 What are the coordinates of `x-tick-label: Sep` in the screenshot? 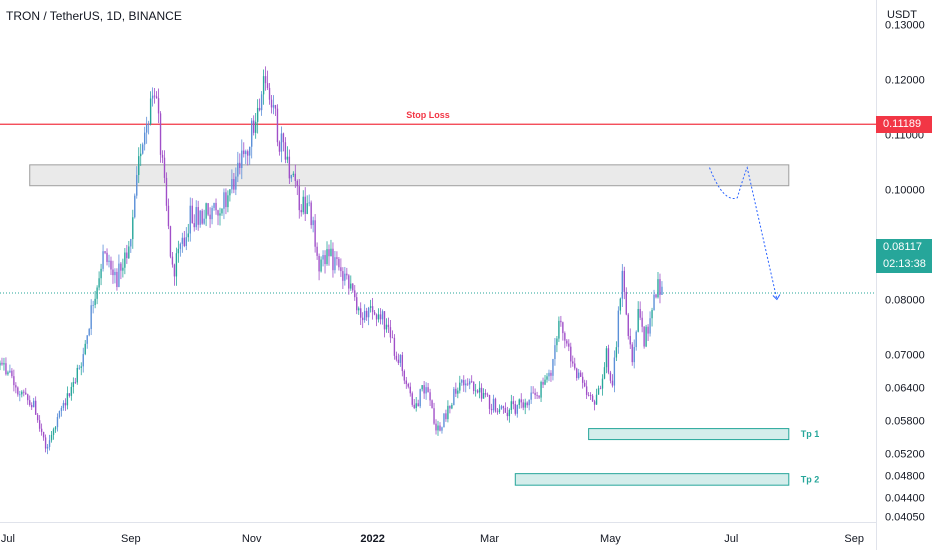 It's located at (131, 539).